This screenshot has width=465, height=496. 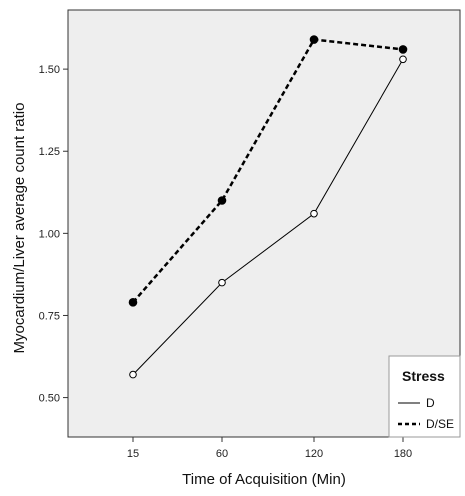 I want to click on x-tick-label-1: 60, so click(x=222, y=454).